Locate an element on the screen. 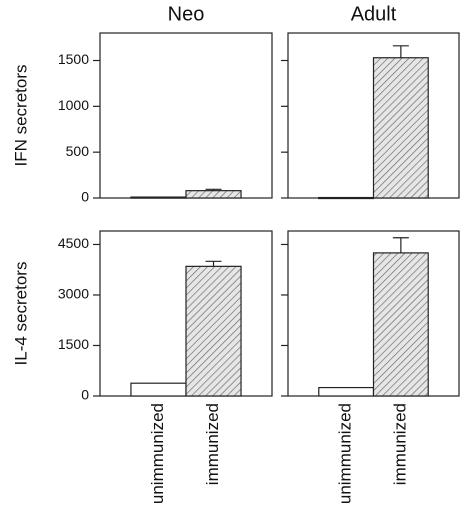 Image resolution: width=474 pixels, height=527 pixels. y-axis-label: IL-4 secretors is located at coordinates (20, 314).